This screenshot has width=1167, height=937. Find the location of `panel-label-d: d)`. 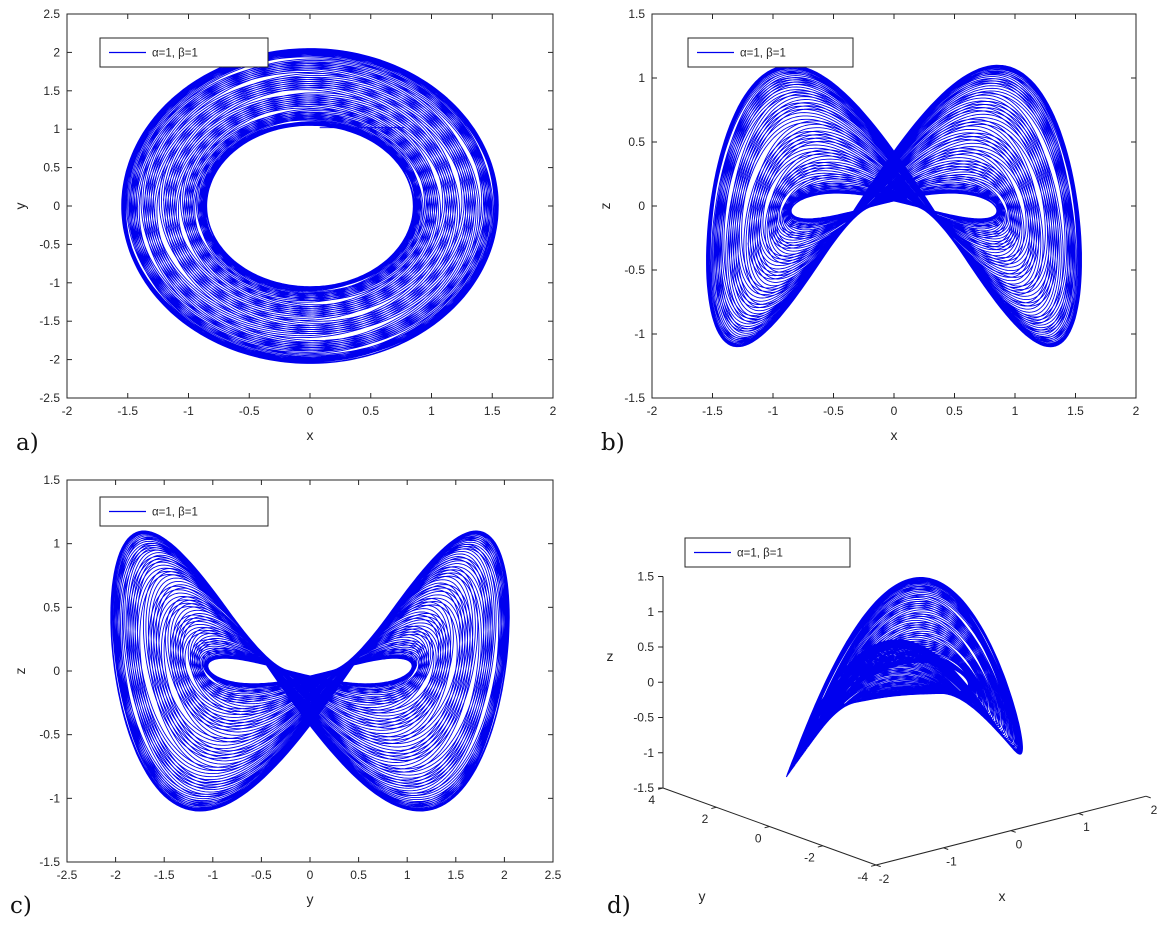

panel-label-d: d) is located at coordinates (619, 906).